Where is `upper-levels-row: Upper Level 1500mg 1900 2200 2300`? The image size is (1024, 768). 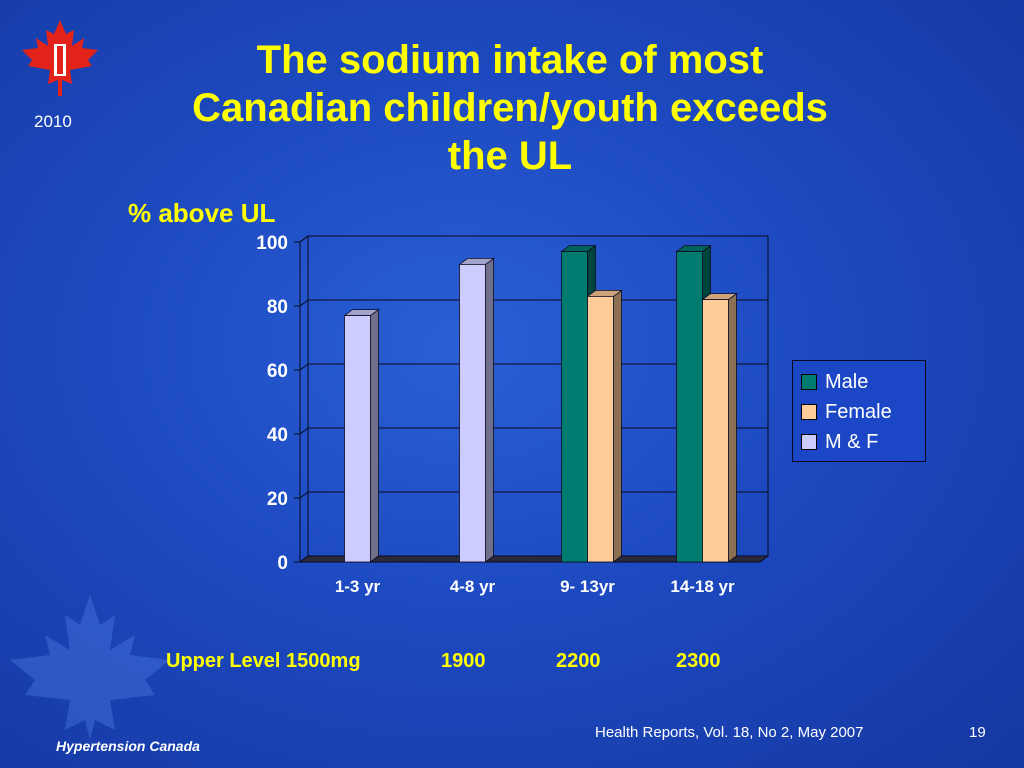 upper-levels-row: Upper Level 1500mg 1900 2200 2300 is located at coordinates (512, 662).